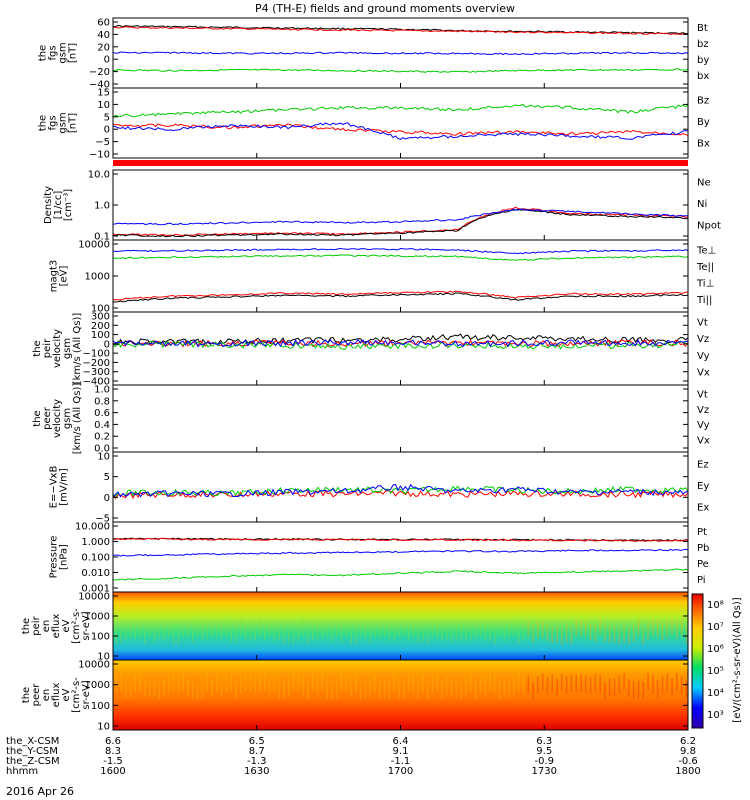  Describe the element at coordinates (102, 237) in the screenshot. I see `y-tick-label: 0.1` at that location.